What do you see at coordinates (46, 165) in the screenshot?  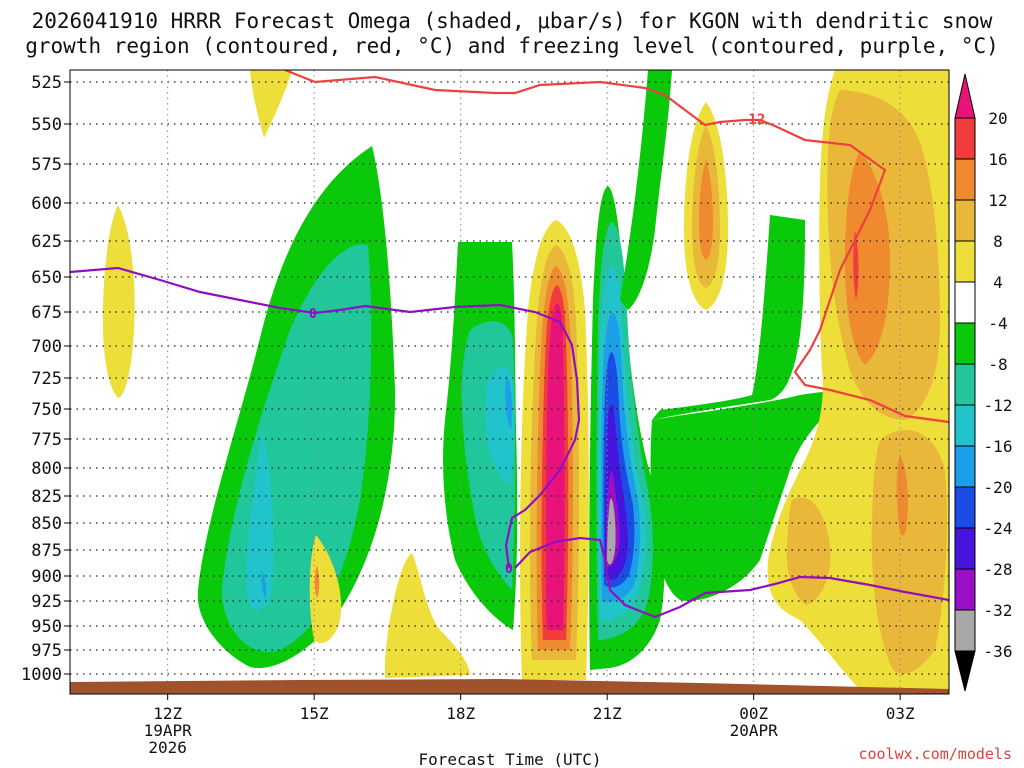 I see `y-tick-label: 575` at bounding box center [46, 165].